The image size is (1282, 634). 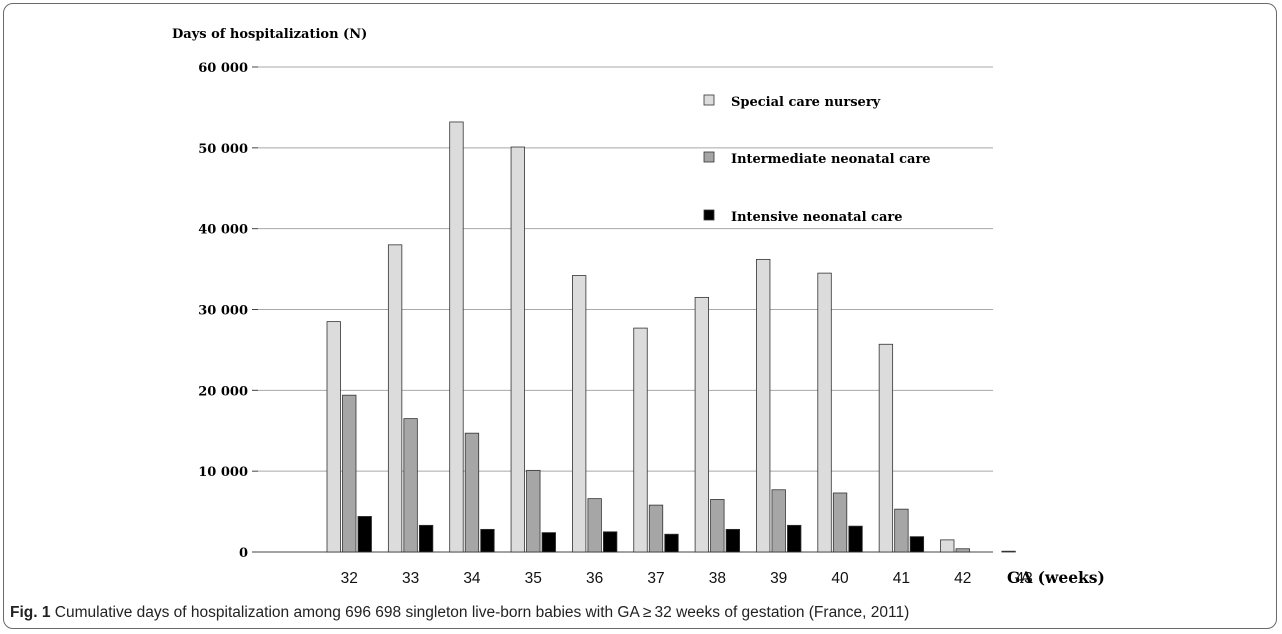 What do you see at coordinates (223, 472) in the screenshot?
I see `y-tick-label: 10 000` at bounding box center [223, 472].